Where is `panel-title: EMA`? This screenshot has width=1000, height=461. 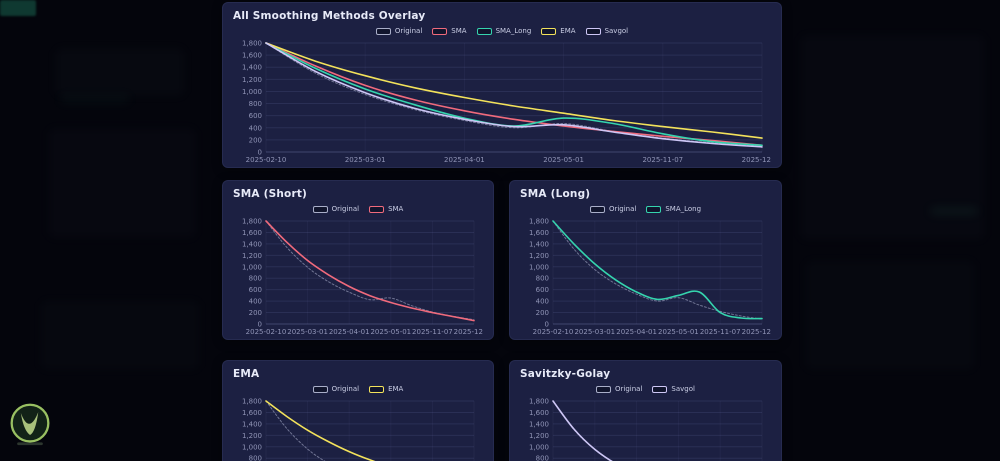
panel-title: EMA is located at coordinates (246, 374).